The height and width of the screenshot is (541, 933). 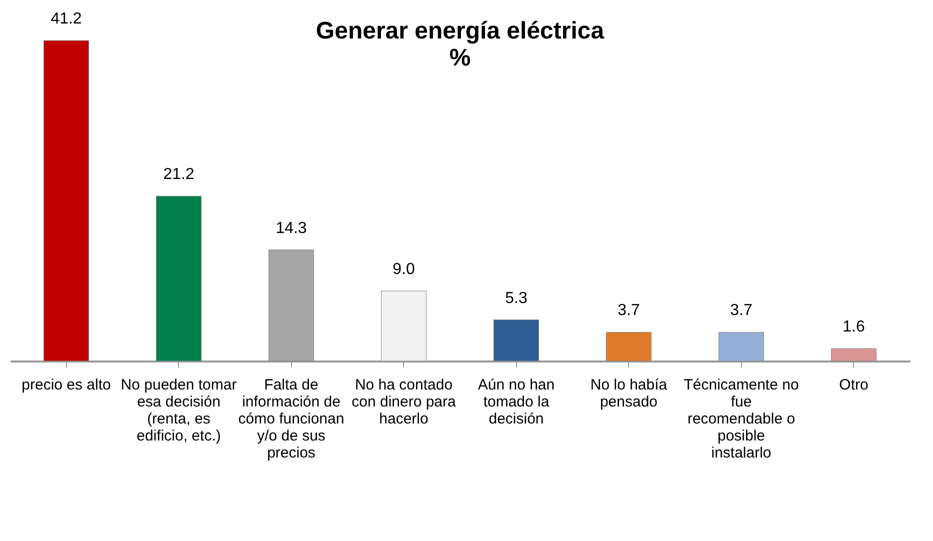 What do you see at coordinates (403, 269) in the screenshot?
I see `data-label: 9.0` at bounding box center [403, 269].